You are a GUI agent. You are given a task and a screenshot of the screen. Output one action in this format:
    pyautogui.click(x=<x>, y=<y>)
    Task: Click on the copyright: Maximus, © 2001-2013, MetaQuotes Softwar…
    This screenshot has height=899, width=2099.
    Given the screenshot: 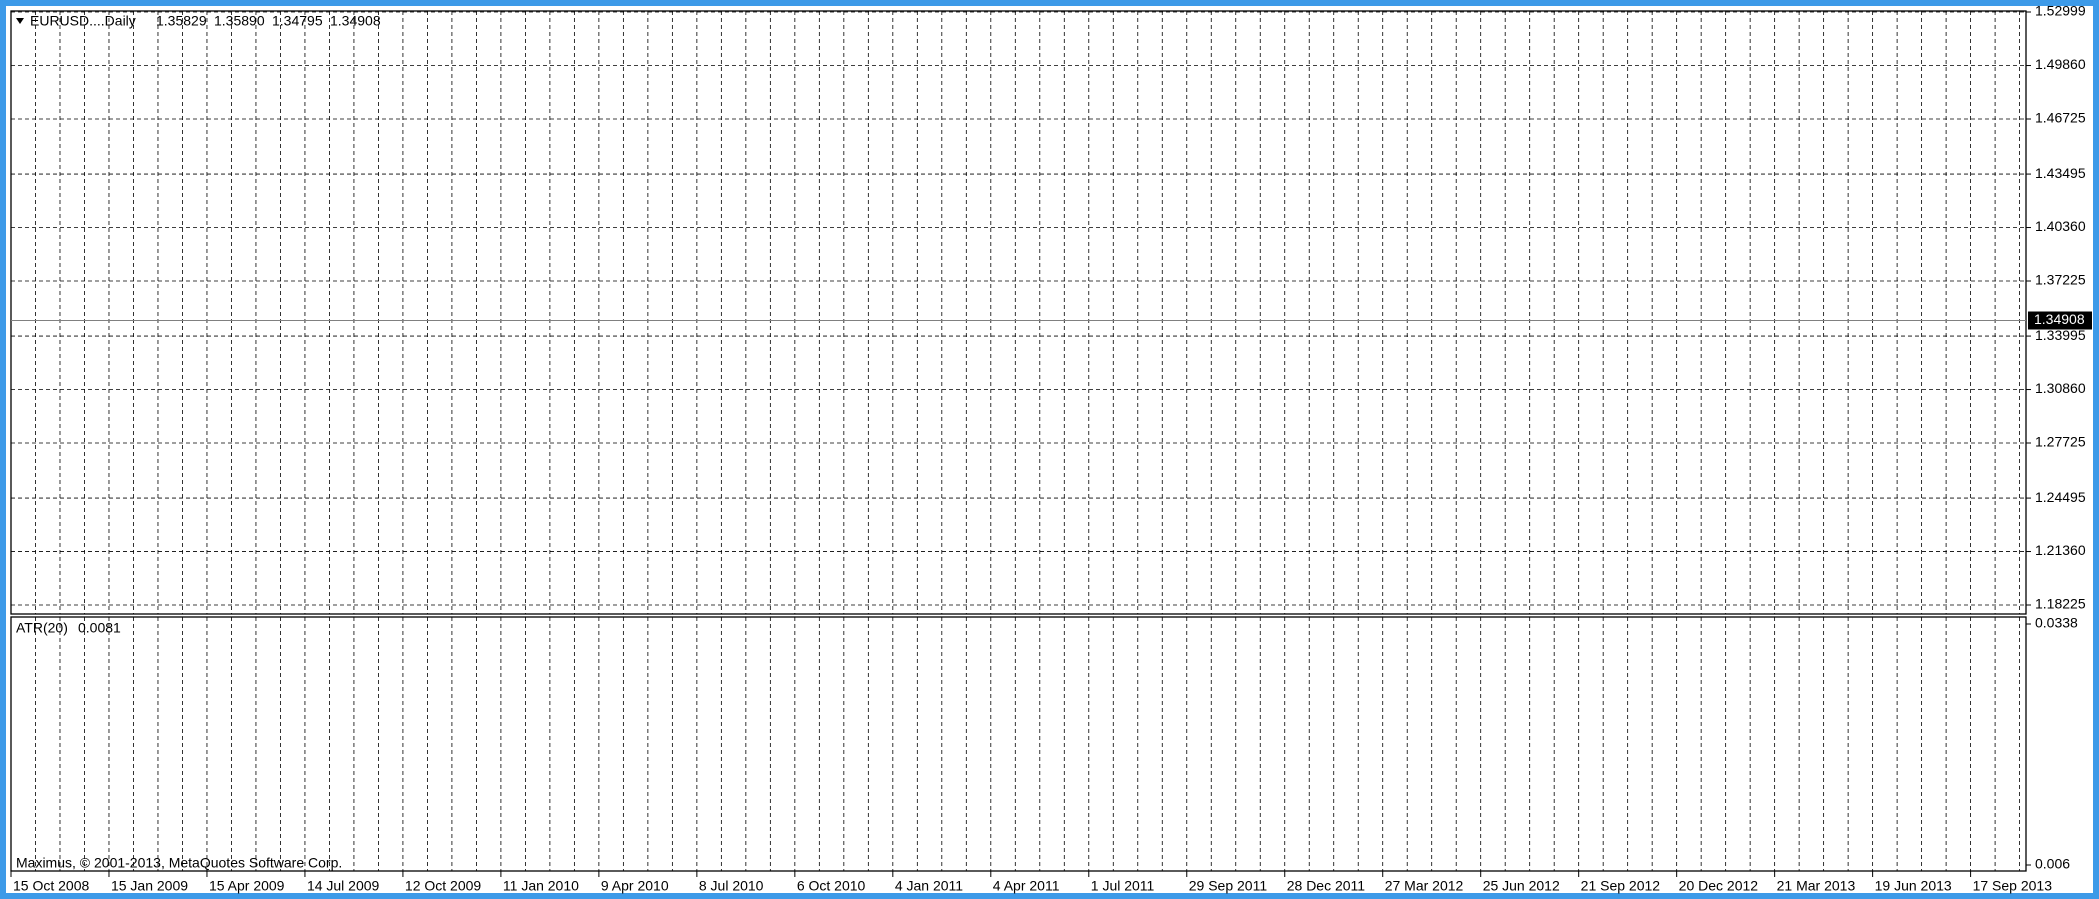 What is the action you would take?
    pyautogui.click(x=179, y=863)
    